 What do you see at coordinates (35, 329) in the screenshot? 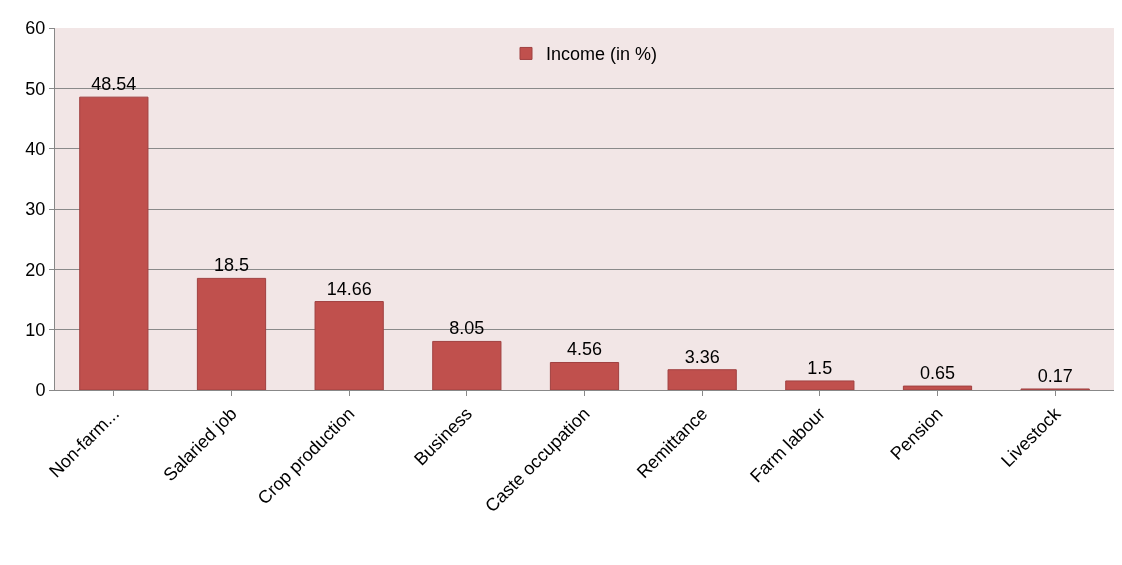
I see `y-tick-label: 10` at bounding box center [35, 329].